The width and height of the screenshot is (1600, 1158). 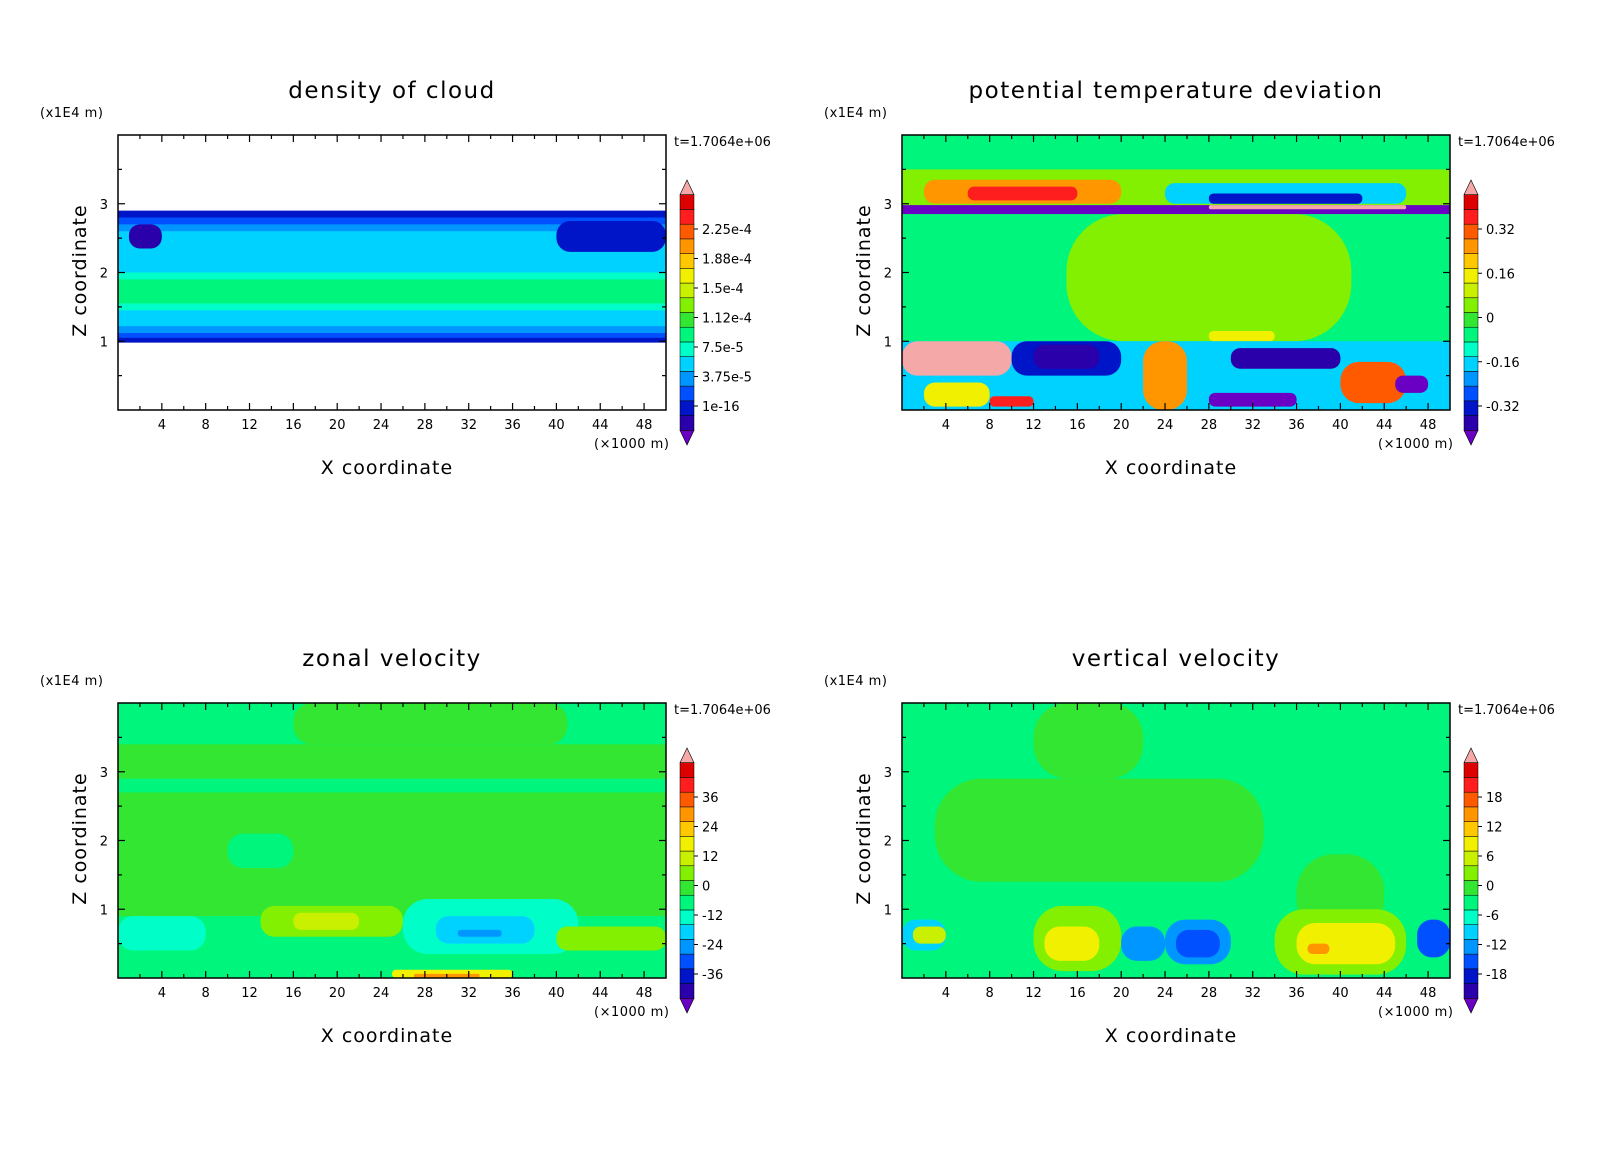 I want to click on x-tick-label: 48, so click(x=1428, y=425).